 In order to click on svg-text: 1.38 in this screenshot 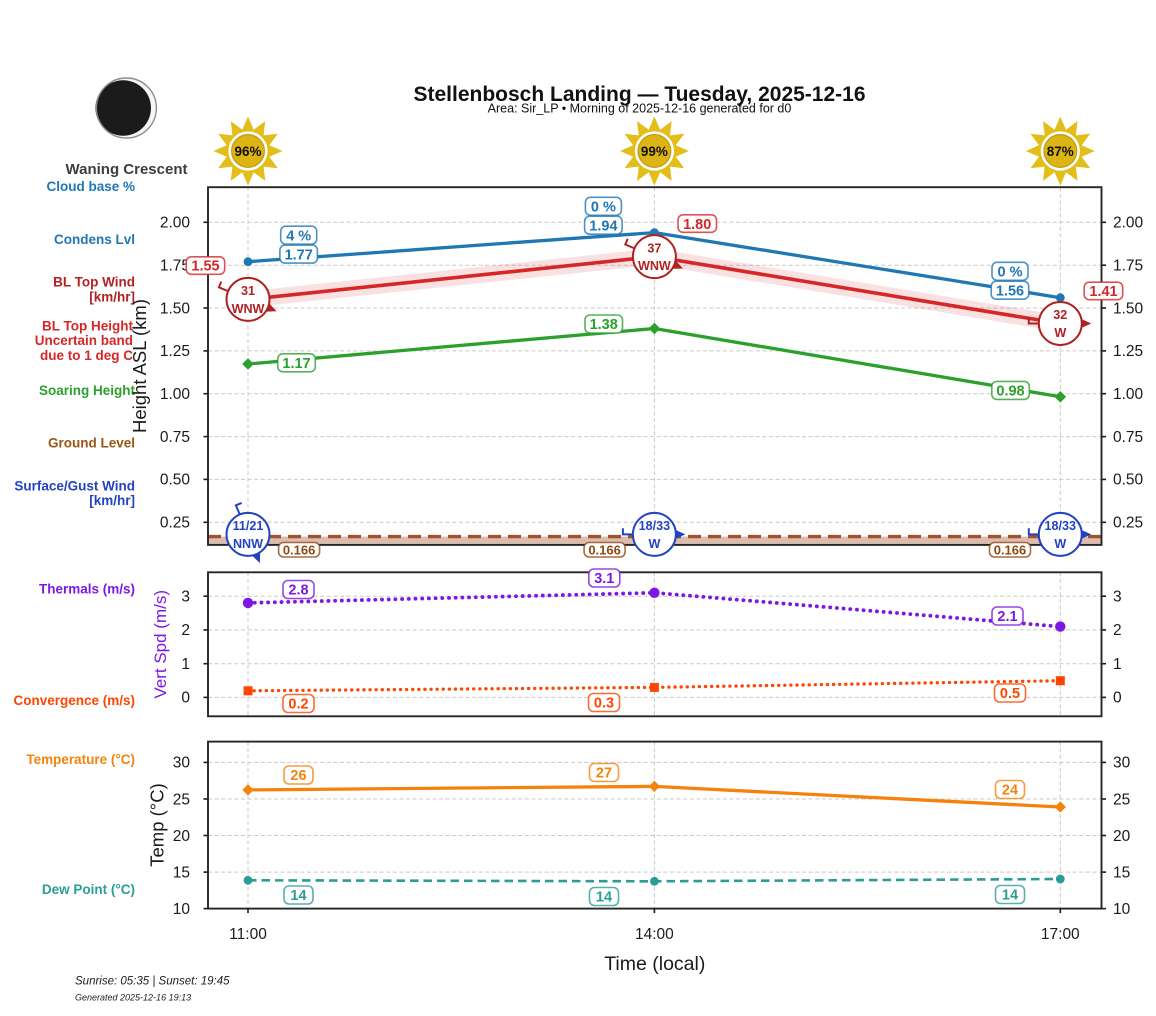, I will do `click(604, 325)`.